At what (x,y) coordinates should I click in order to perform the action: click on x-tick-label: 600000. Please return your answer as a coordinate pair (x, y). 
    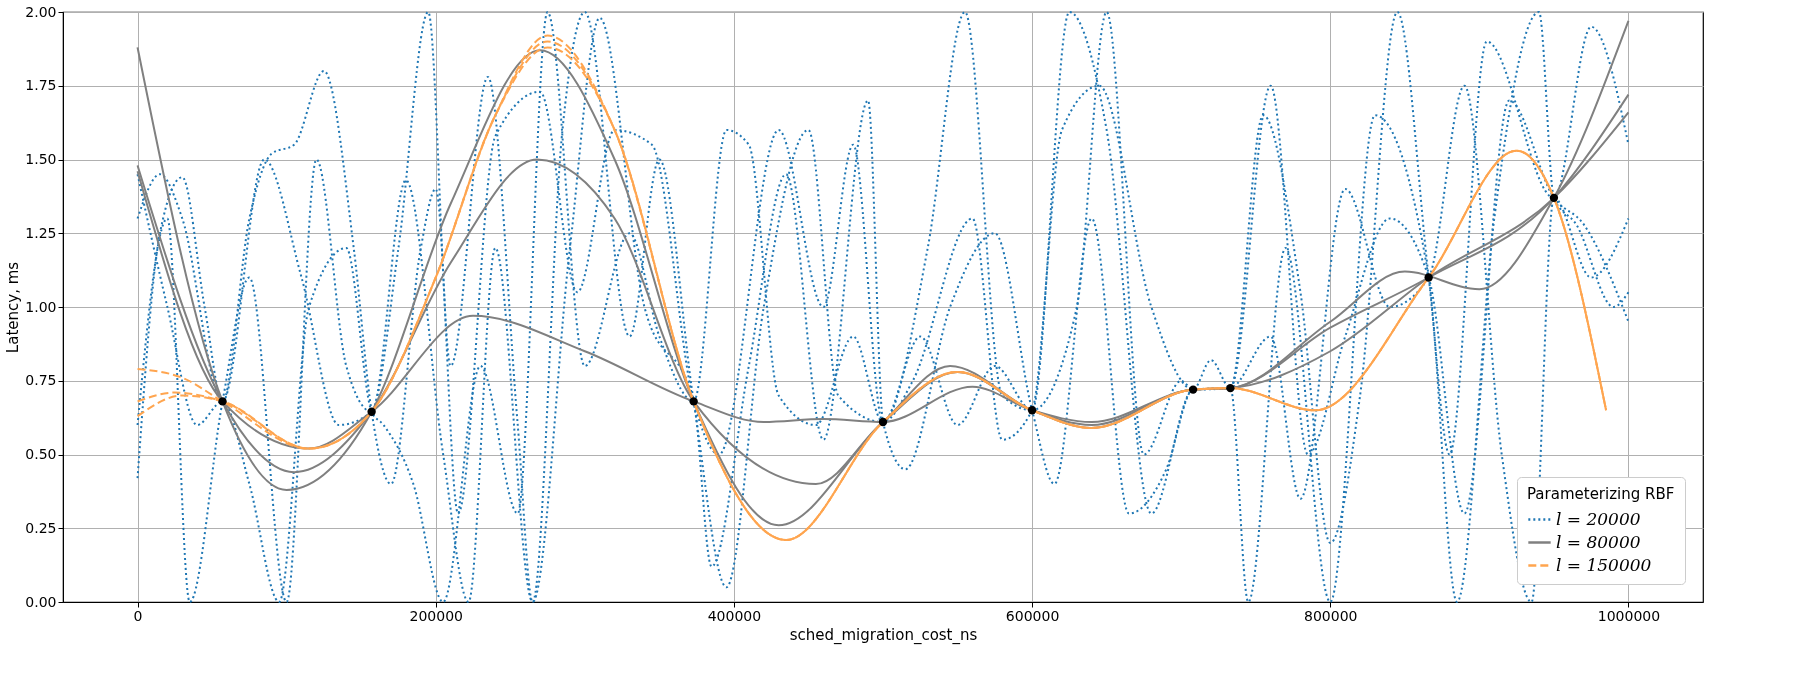
    Looking at the image, I should click on (1032, 615).